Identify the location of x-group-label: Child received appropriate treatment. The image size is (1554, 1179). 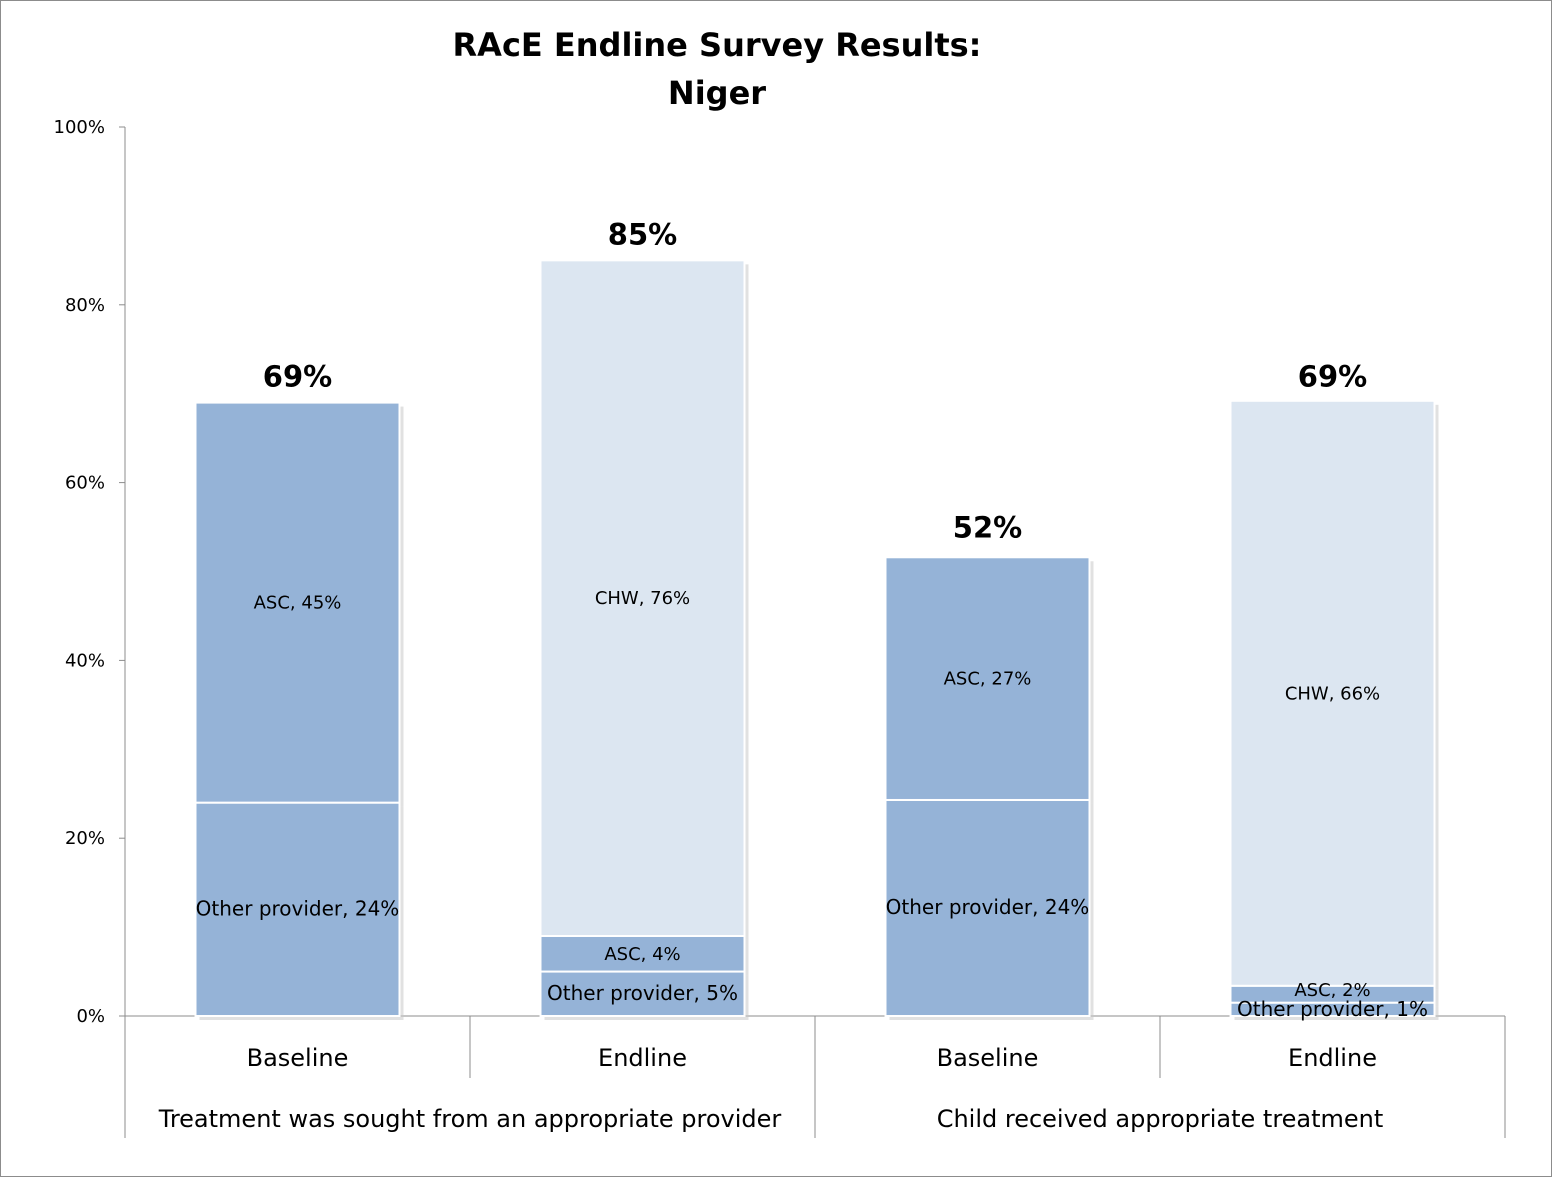
(1160, 1119).